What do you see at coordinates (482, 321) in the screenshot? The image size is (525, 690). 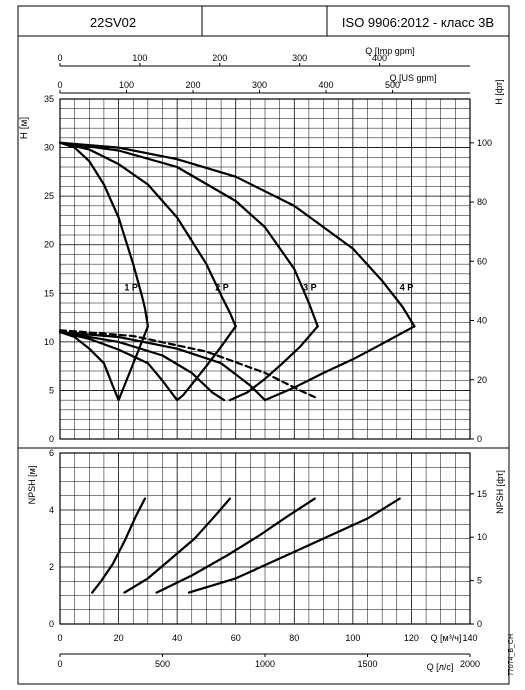 I see `head-y-right-tick-label: 40` at bounding box center [482, 321].